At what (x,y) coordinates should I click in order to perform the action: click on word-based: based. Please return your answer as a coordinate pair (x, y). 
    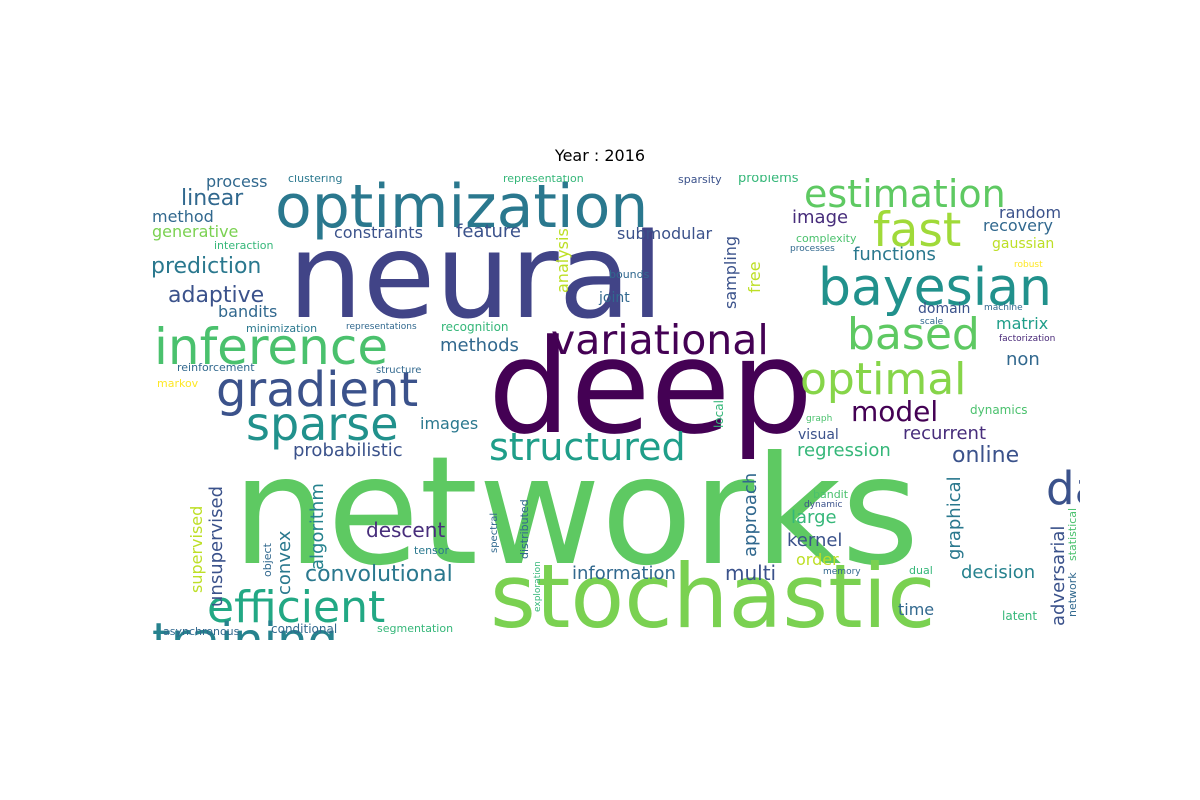
    Looking at the image, I should click on (913, 334).